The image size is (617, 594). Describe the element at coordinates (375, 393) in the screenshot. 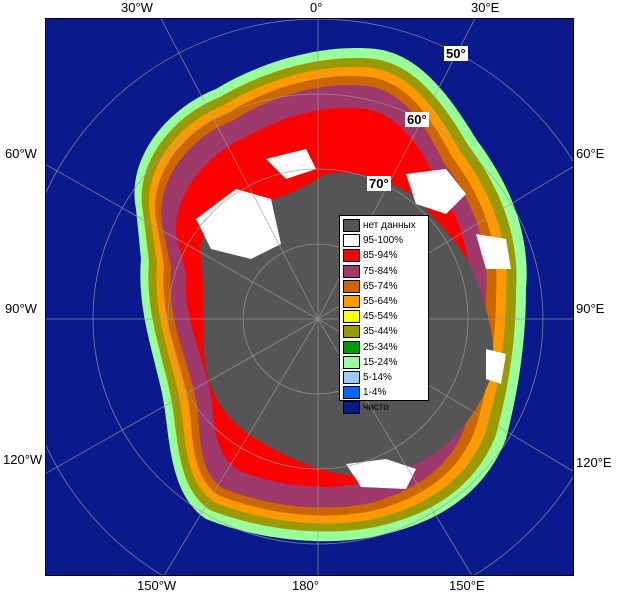

I see `legend-label: 1-4%` at that location.